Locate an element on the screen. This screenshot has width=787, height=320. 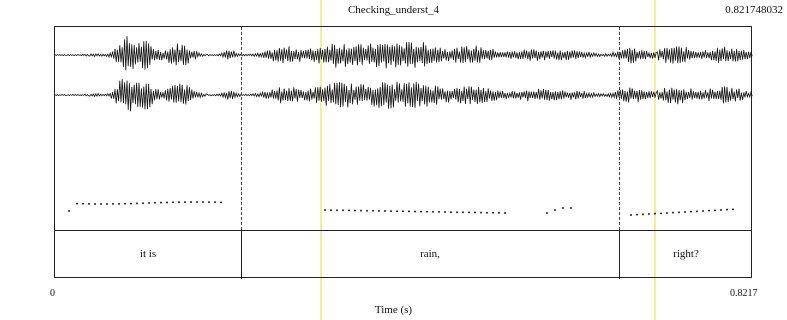
end-time-readout: 0.821748032 is located at coordinates (754, 10).